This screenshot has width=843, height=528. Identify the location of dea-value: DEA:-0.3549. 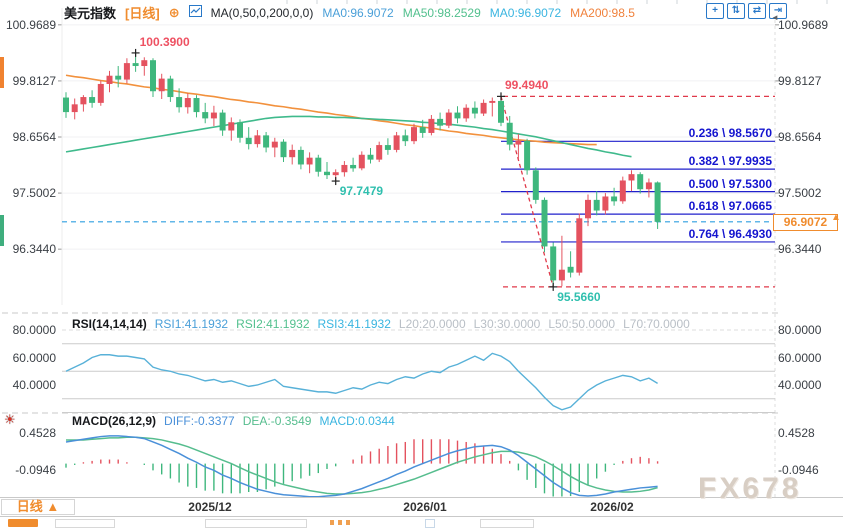
(277, 421).